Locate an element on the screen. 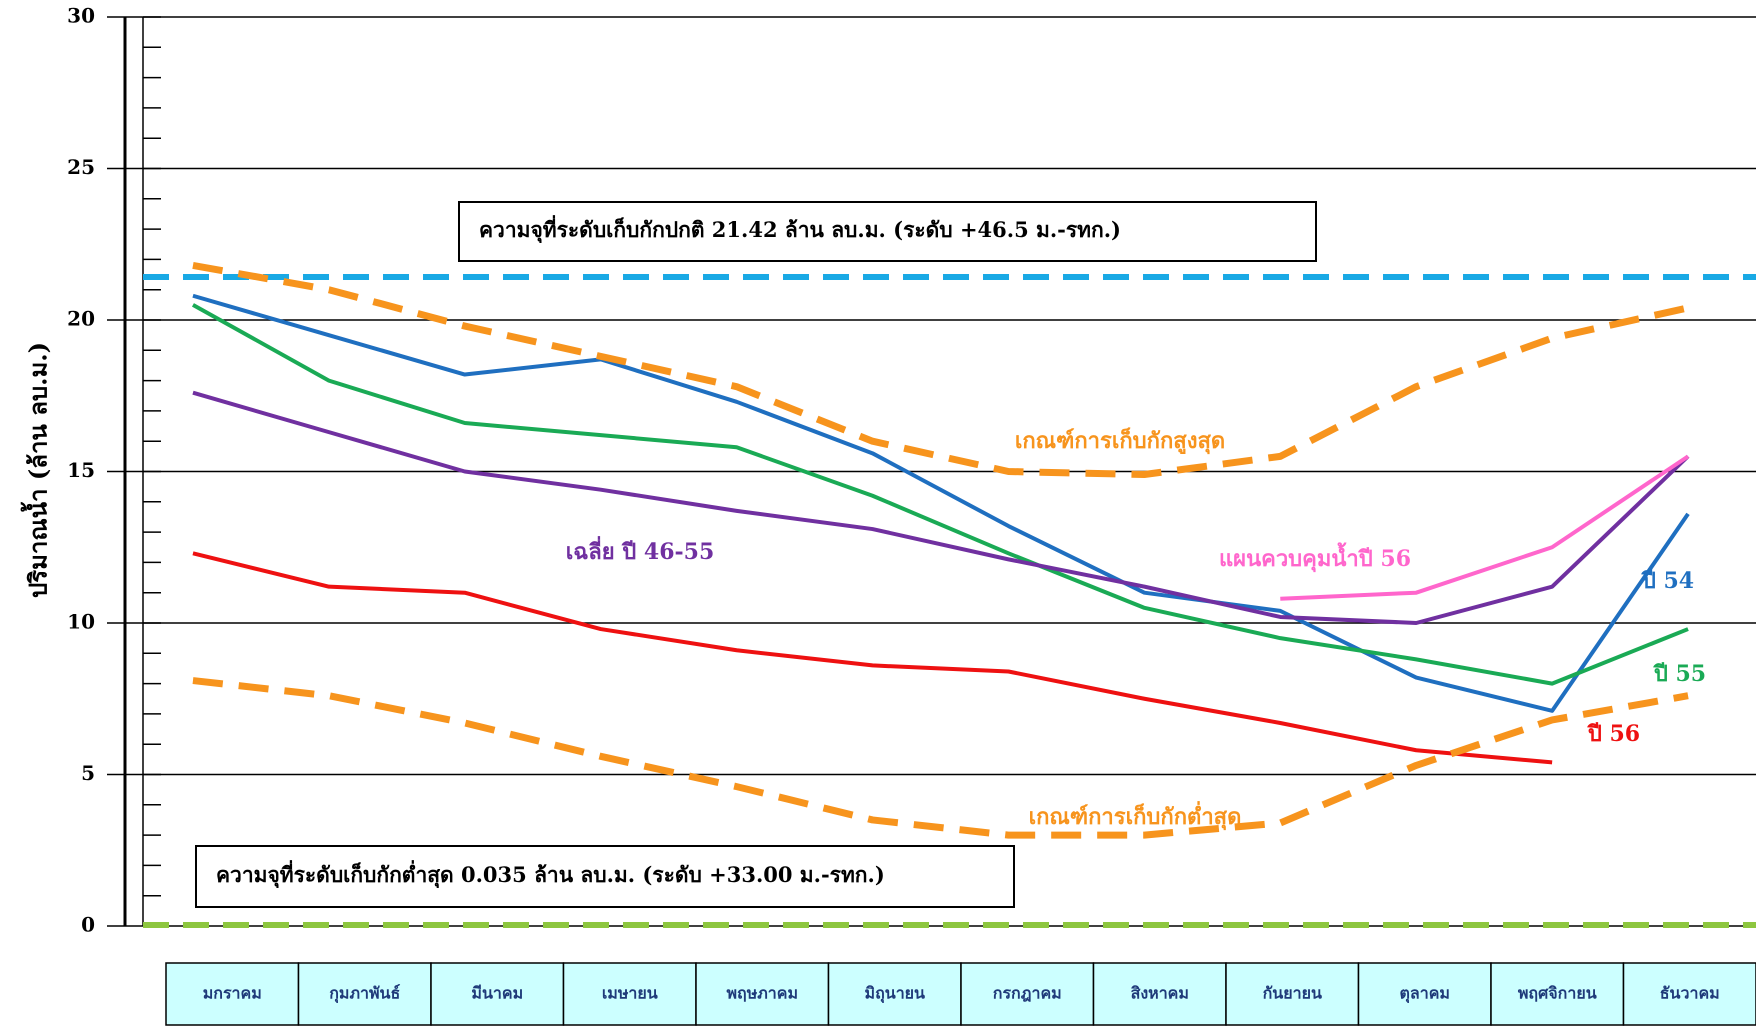  y-tick-label: 5 is located at coordinates (88, 773).